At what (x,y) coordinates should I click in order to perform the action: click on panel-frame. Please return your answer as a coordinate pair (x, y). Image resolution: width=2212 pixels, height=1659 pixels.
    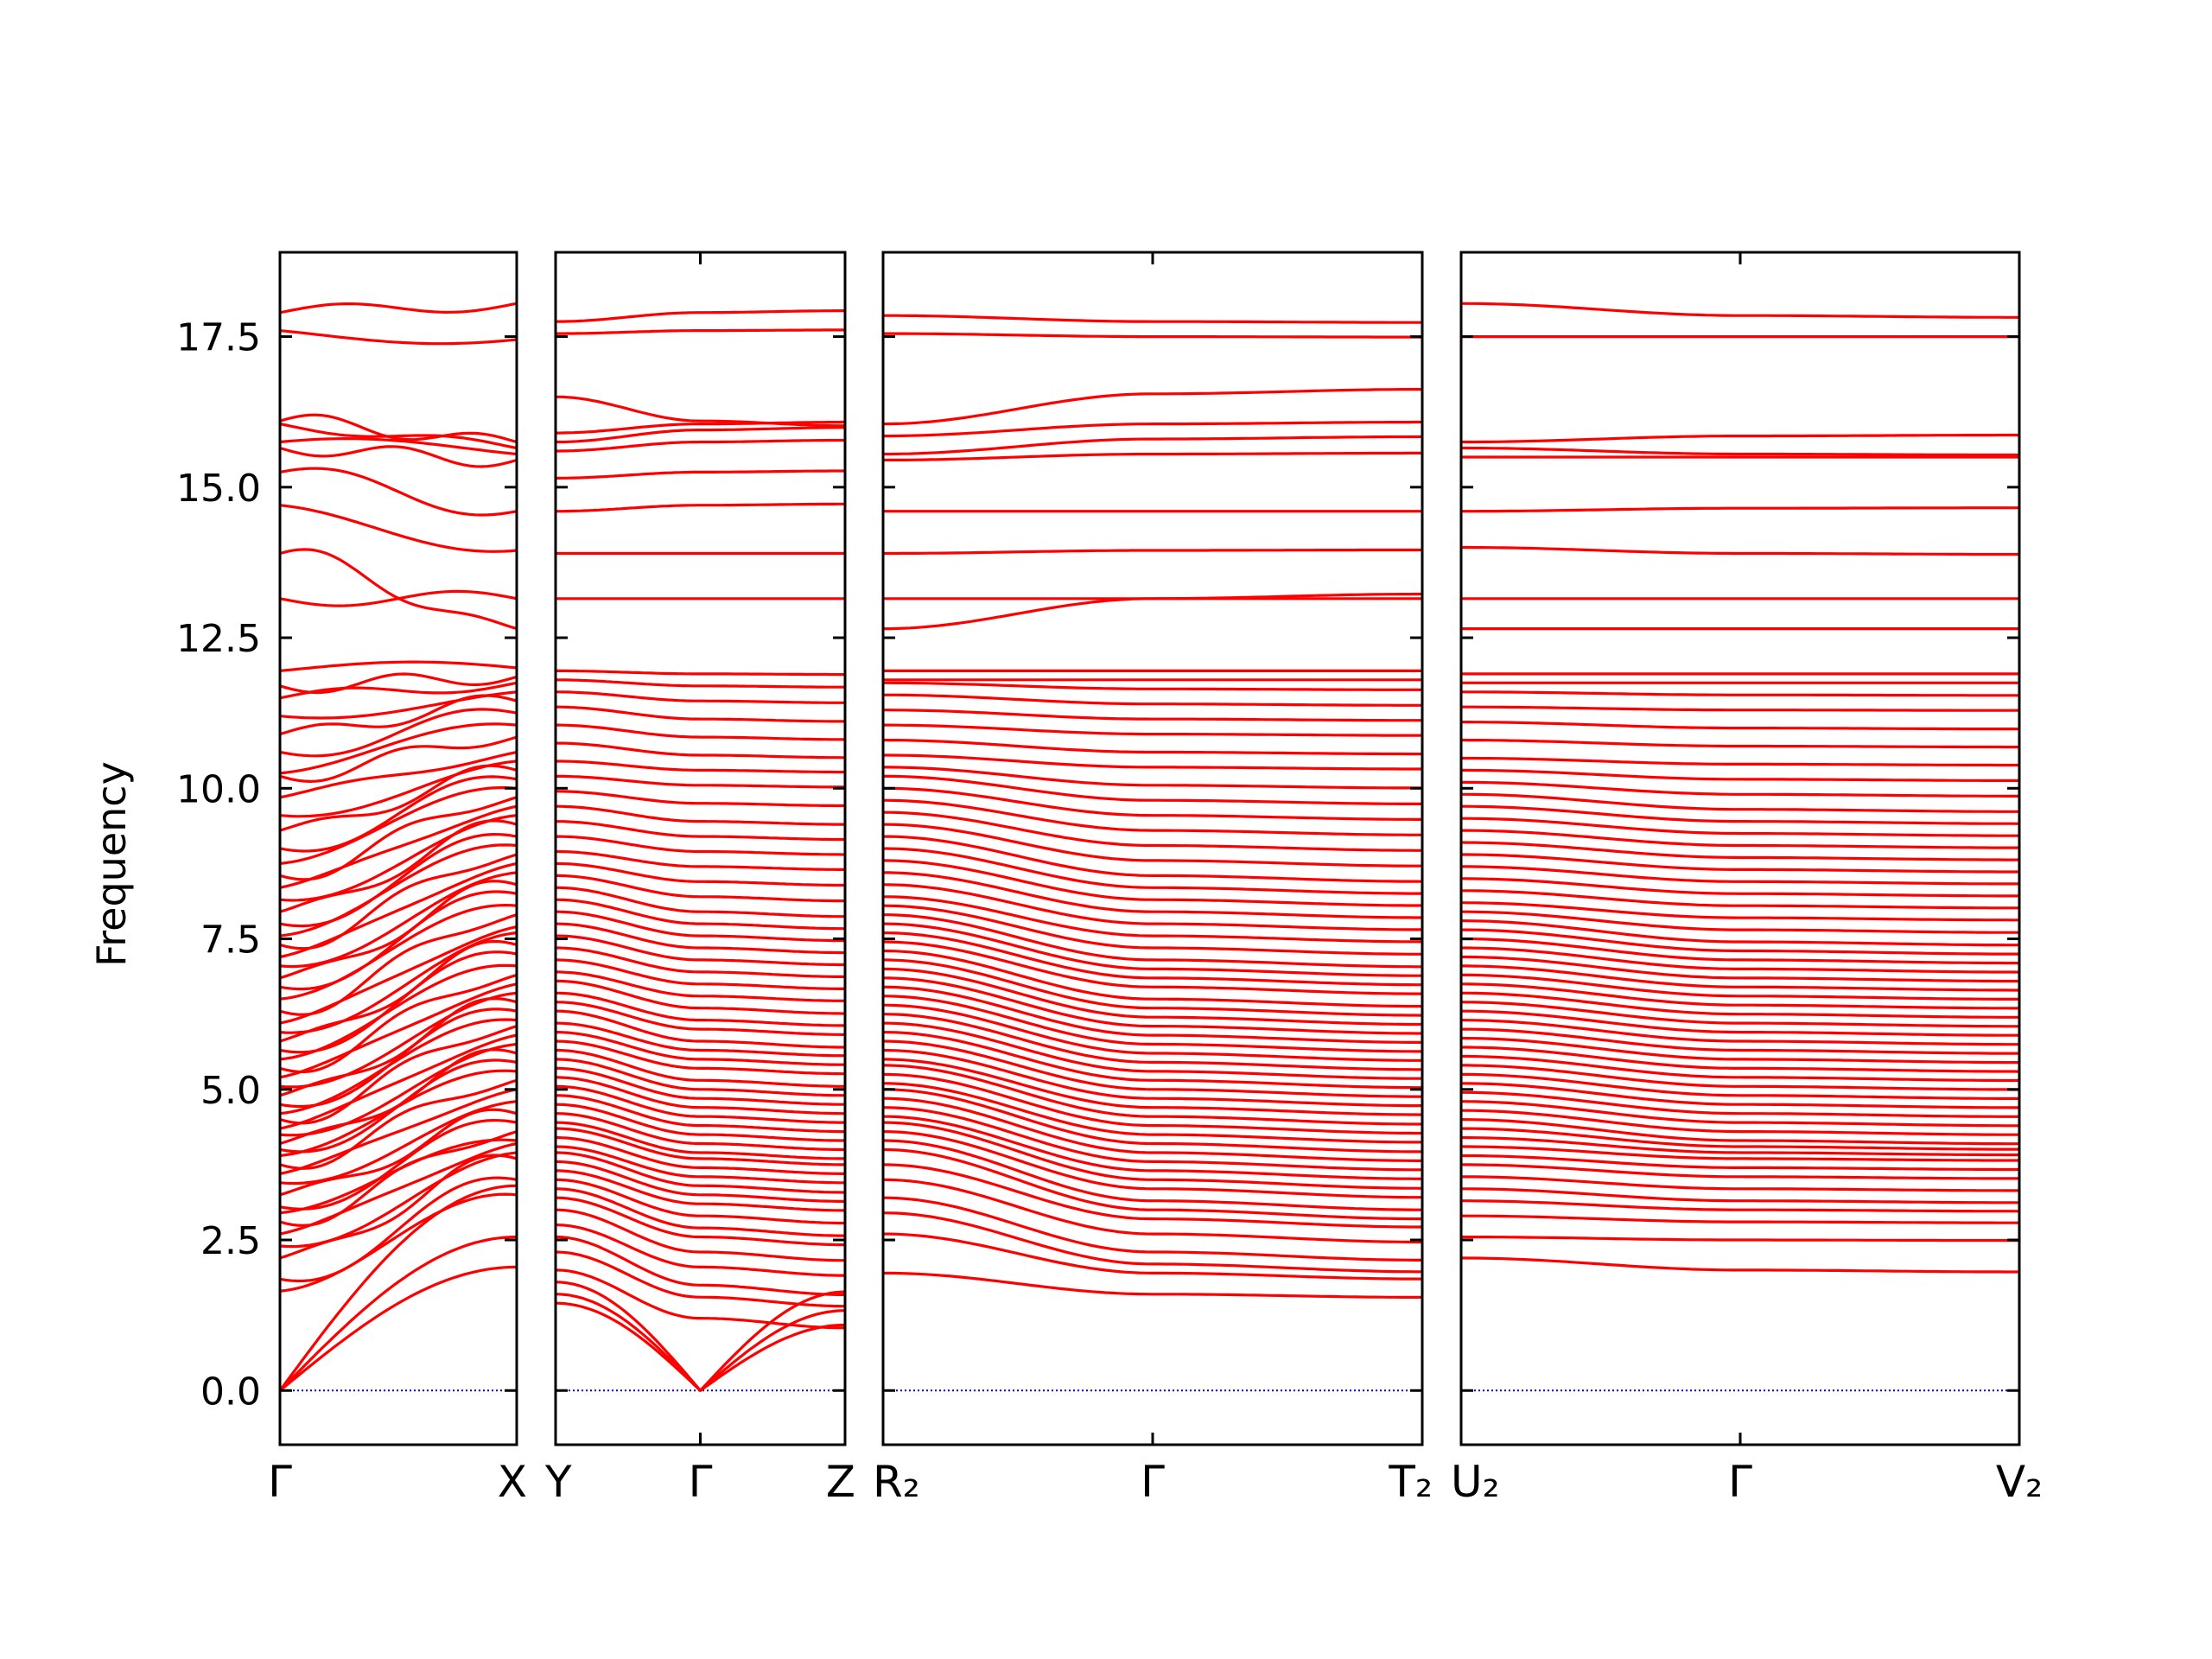
    Looking at the image, I should click on (398, 848).